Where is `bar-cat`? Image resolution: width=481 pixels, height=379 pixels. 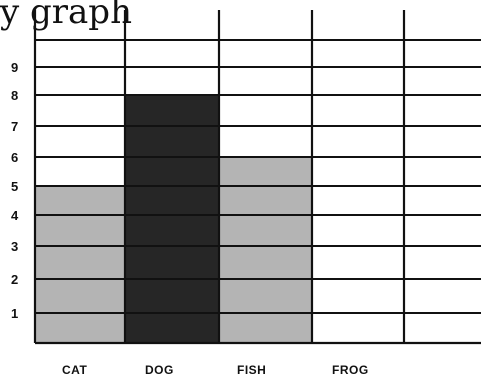 bar-cat is located at coordinates (80, 264).